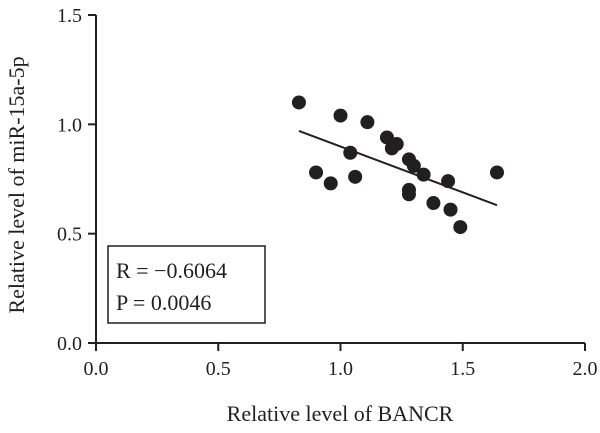 Image resolution: width=600 pixels, height=433 pixels. What do you see at coordinates (69, 125) in the screenshot?
I see `y-tick-label: 1.0` at bounding box center [69, 125].